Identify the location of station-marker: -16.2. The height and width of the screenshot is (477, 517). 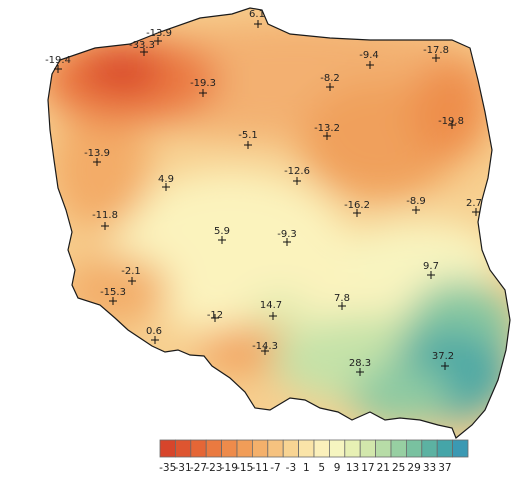
(357, 208).